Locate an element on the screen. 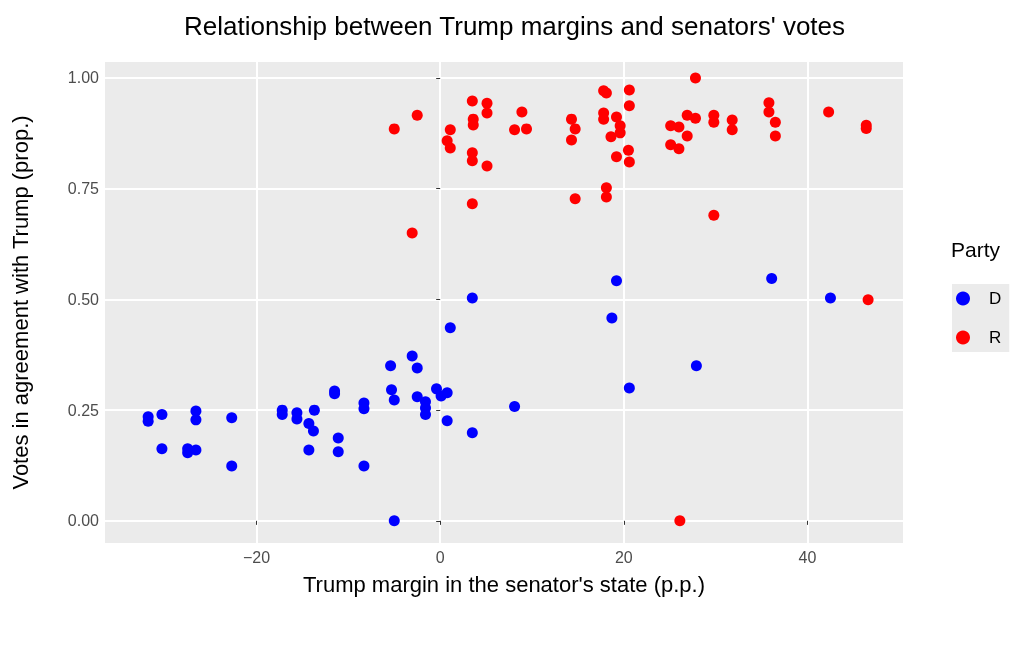  y-tick-label: 0.00 is located at coordinates (83, 521).